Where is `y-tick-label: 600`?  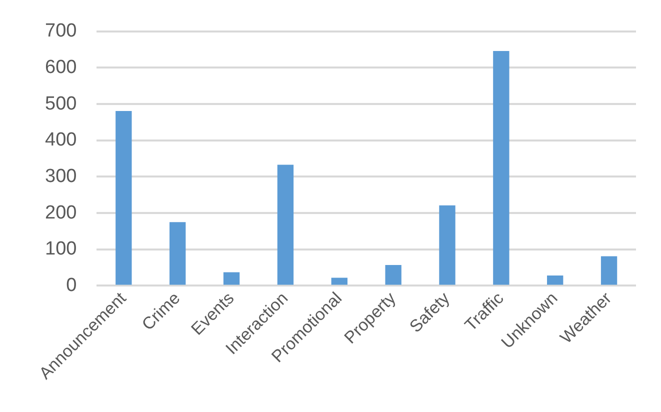
y-tick-label: 600 is located at coordinates (61, 67).